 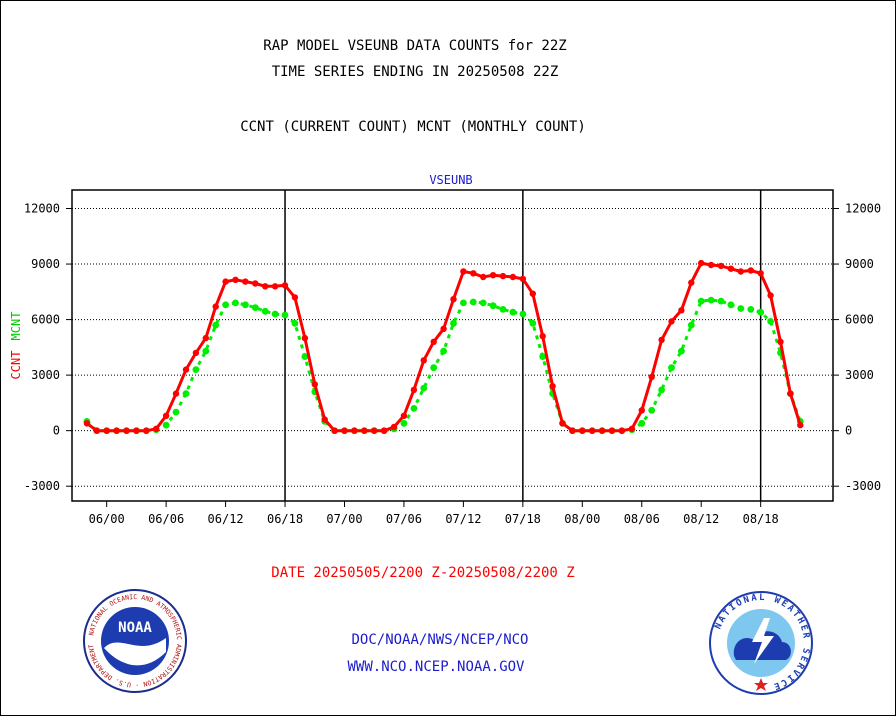 What do you see at coordinates (436, 667) in the screenshot?
I see `website-link: WWW.NCO.NCEP.NOAA.GOV` at bounding box center [436, 667].